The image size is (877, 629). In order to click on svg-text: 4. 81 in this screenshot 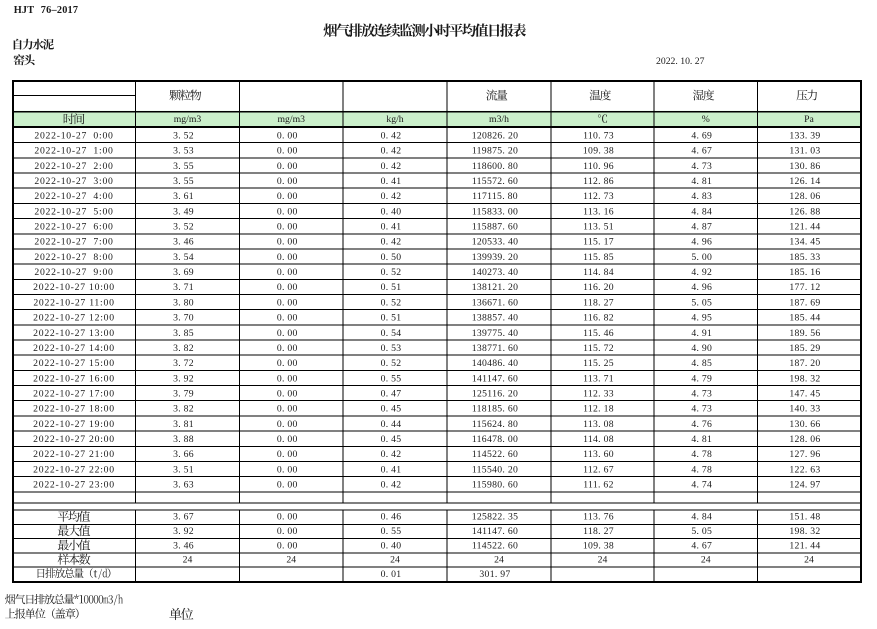, I will do `click(701, 439)`.